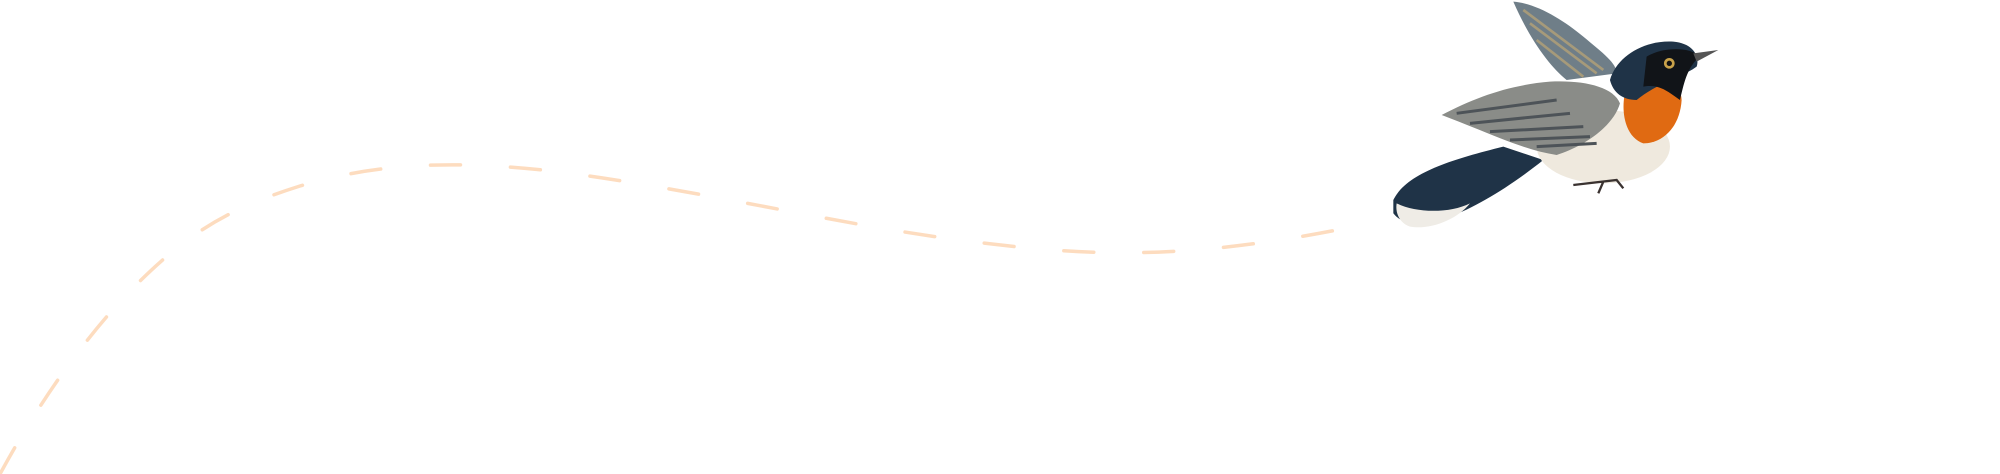  I want to click on legs, so click(1599, 186).